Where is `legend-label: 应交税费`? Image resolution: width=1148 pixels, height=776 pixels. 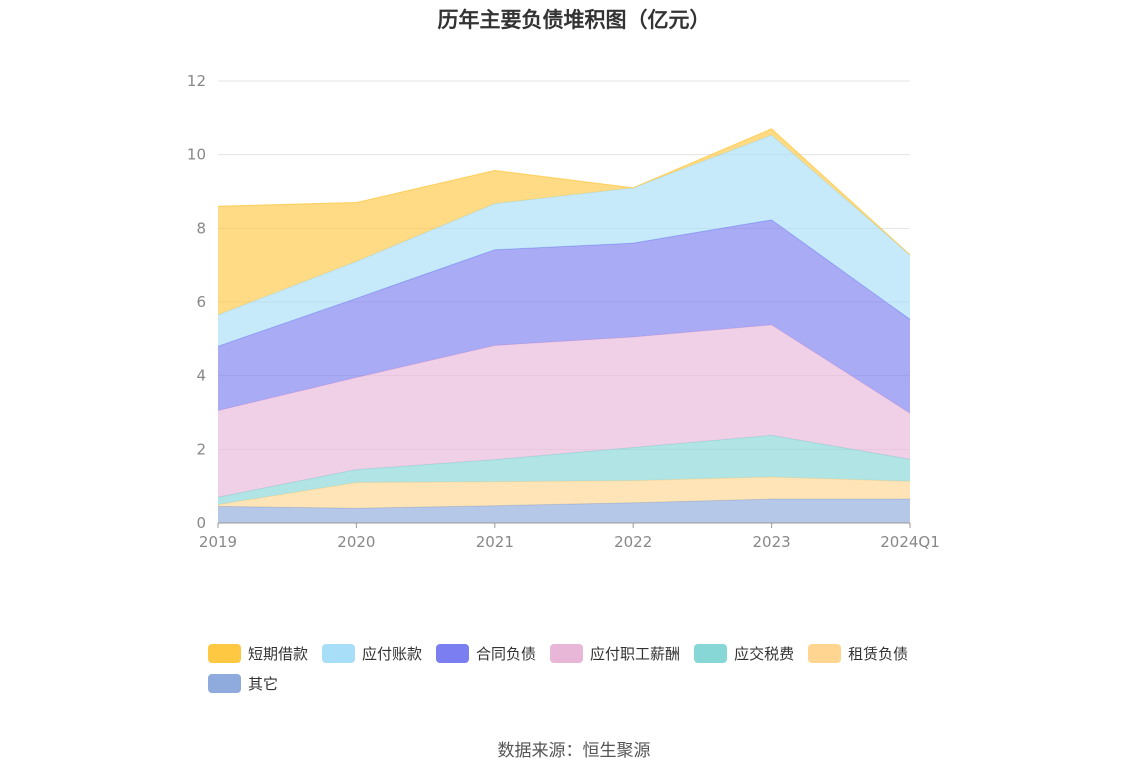
legend-label: 应交税费 is located at coordinates (764, 653).